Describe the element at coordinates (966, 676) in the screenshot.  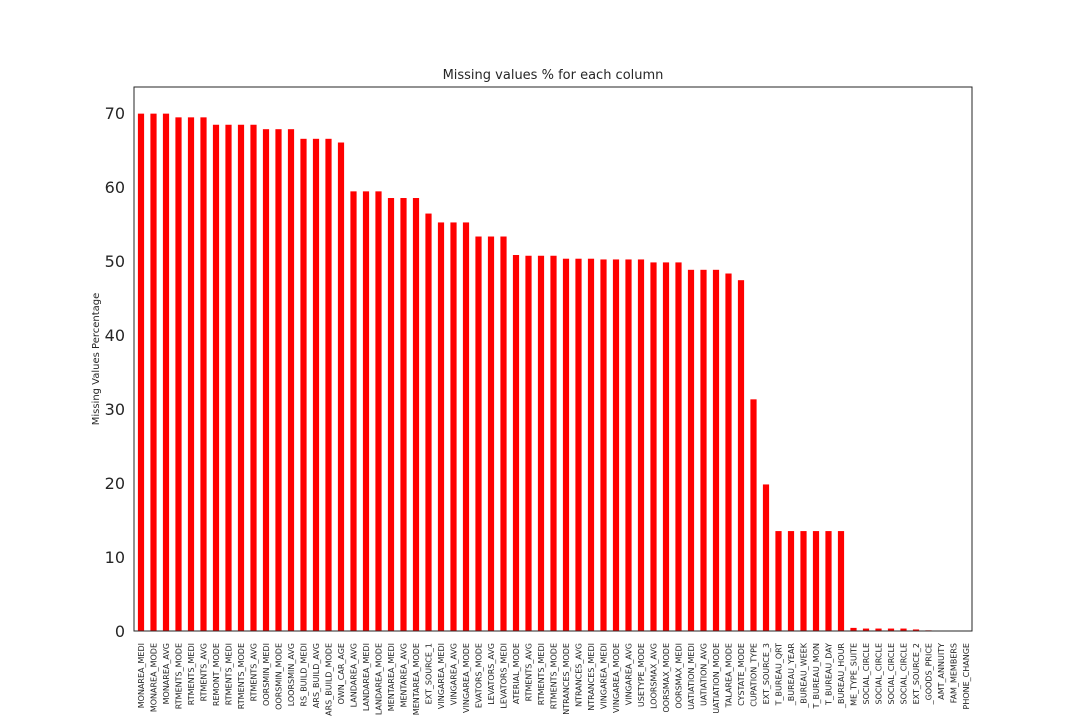
I see `x-tick-label: PHONE_CHANGE` at that location.